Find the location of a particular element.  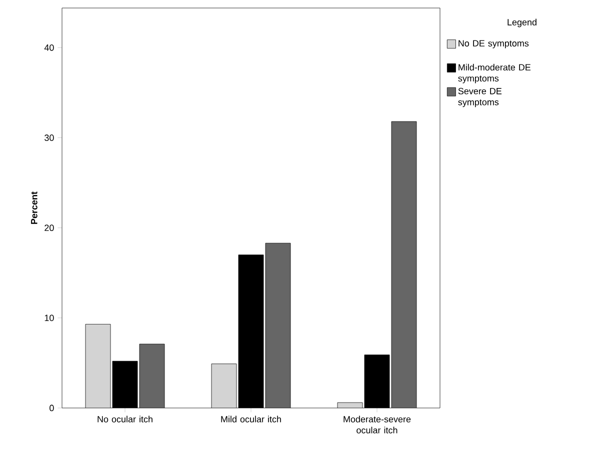

legend-label: No DE symptoms is located at coordinates (493, 44).